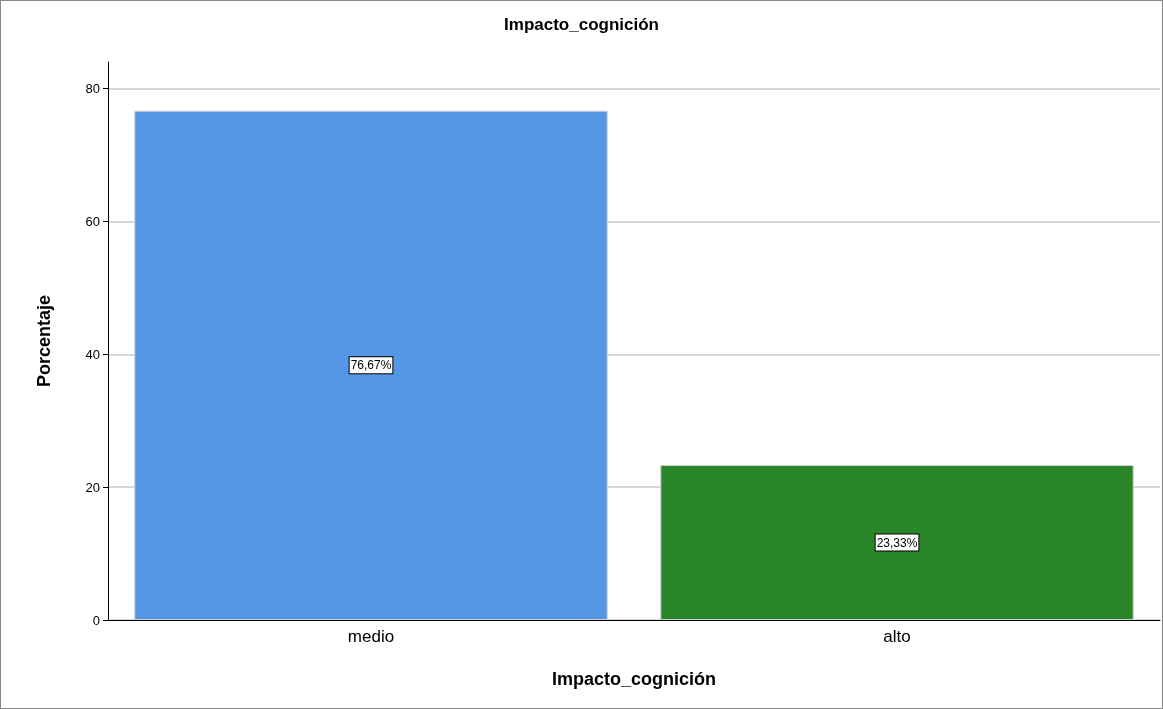 This screenshot has width=1163, height=709. Describe the element at coordinates (92, 487) in the screenshot. I see `y-tick-label: 20` at that location.